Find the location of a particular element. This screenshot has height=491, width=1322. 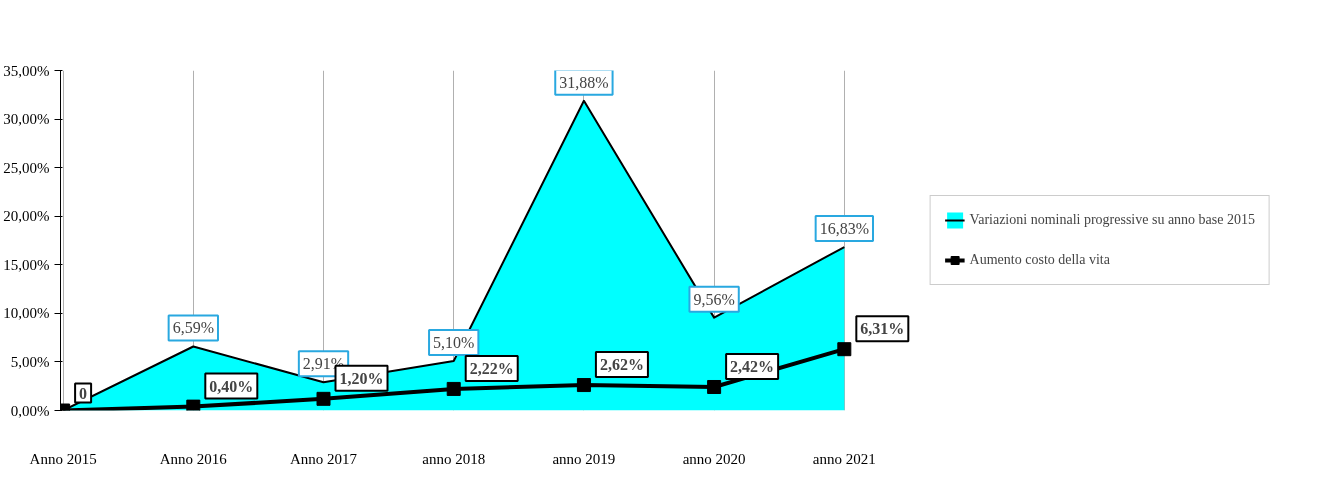

data-label: 6,59% is located at coordinates (193, 328).